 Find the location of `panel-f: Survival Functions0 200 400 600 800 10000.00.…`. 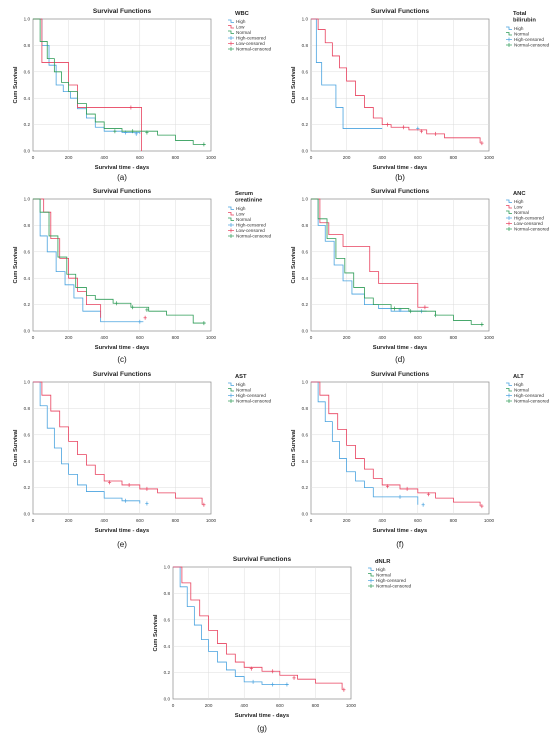

panel-f: Survival Functions0 200 400 600 800 10000.00.… is located at coordinates (420, 452).